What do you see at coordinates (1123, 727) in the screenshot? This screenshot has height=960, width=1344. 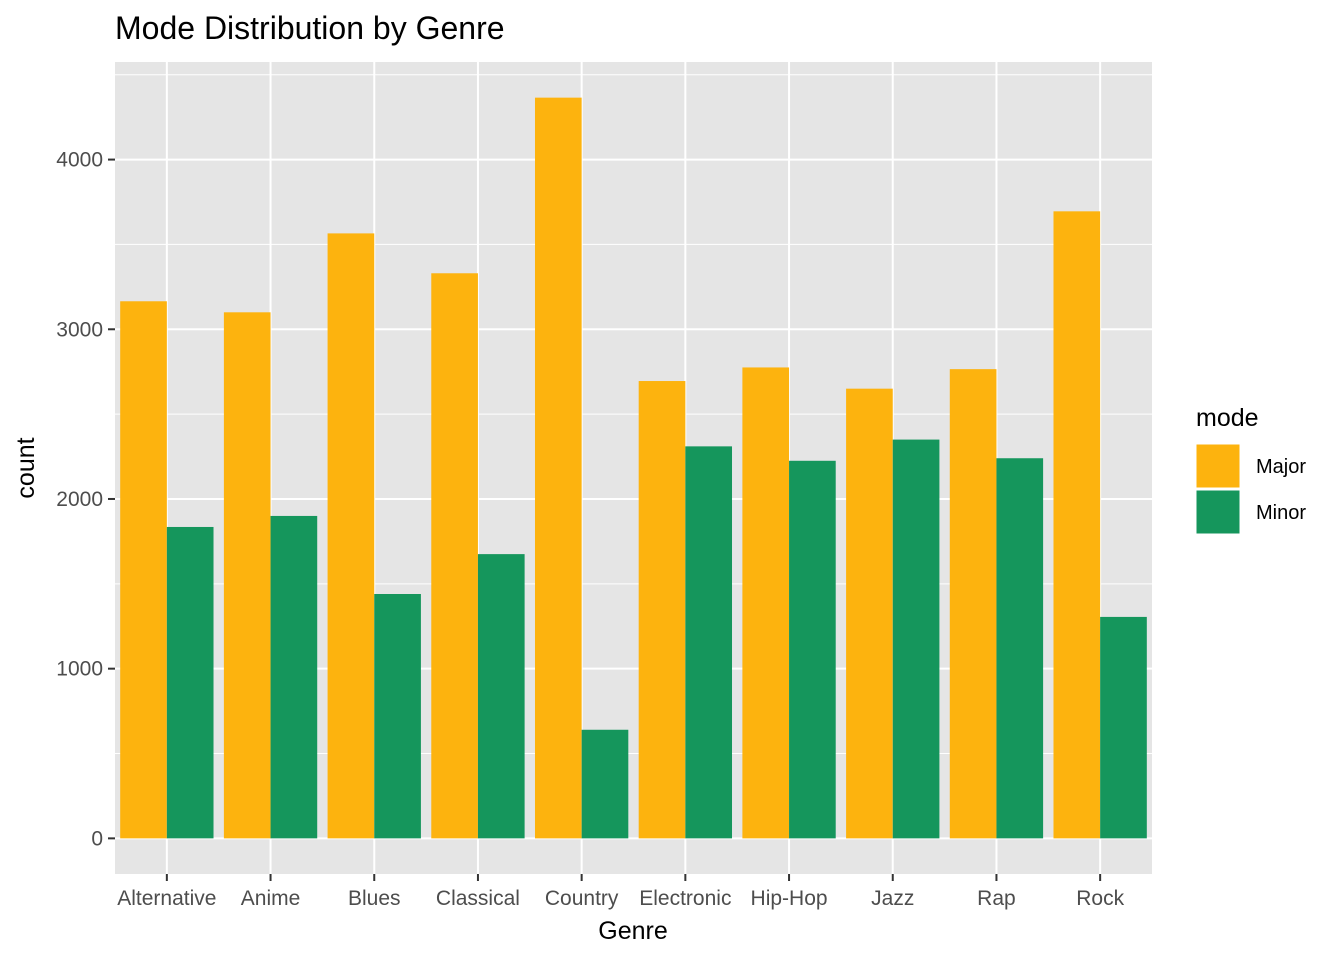 I see `bar-minor-rock` at bounding box center [1123, 727].